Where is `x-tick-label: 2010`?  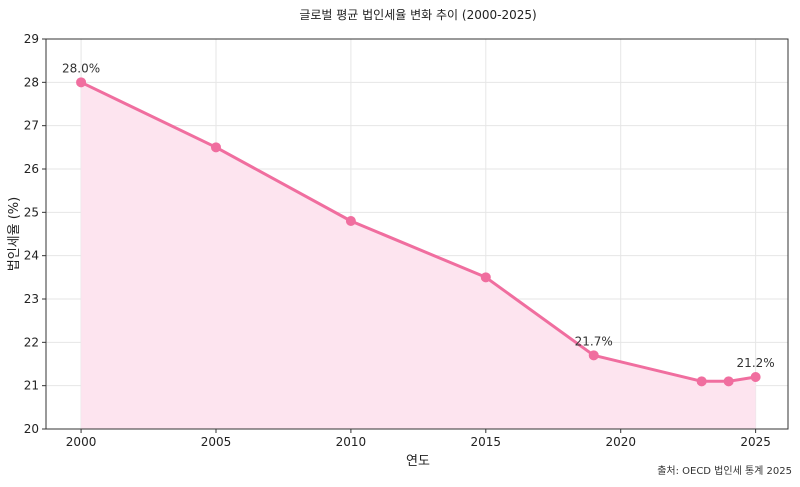 x-tick-label: 2010 is located at coordinates (351, 442).